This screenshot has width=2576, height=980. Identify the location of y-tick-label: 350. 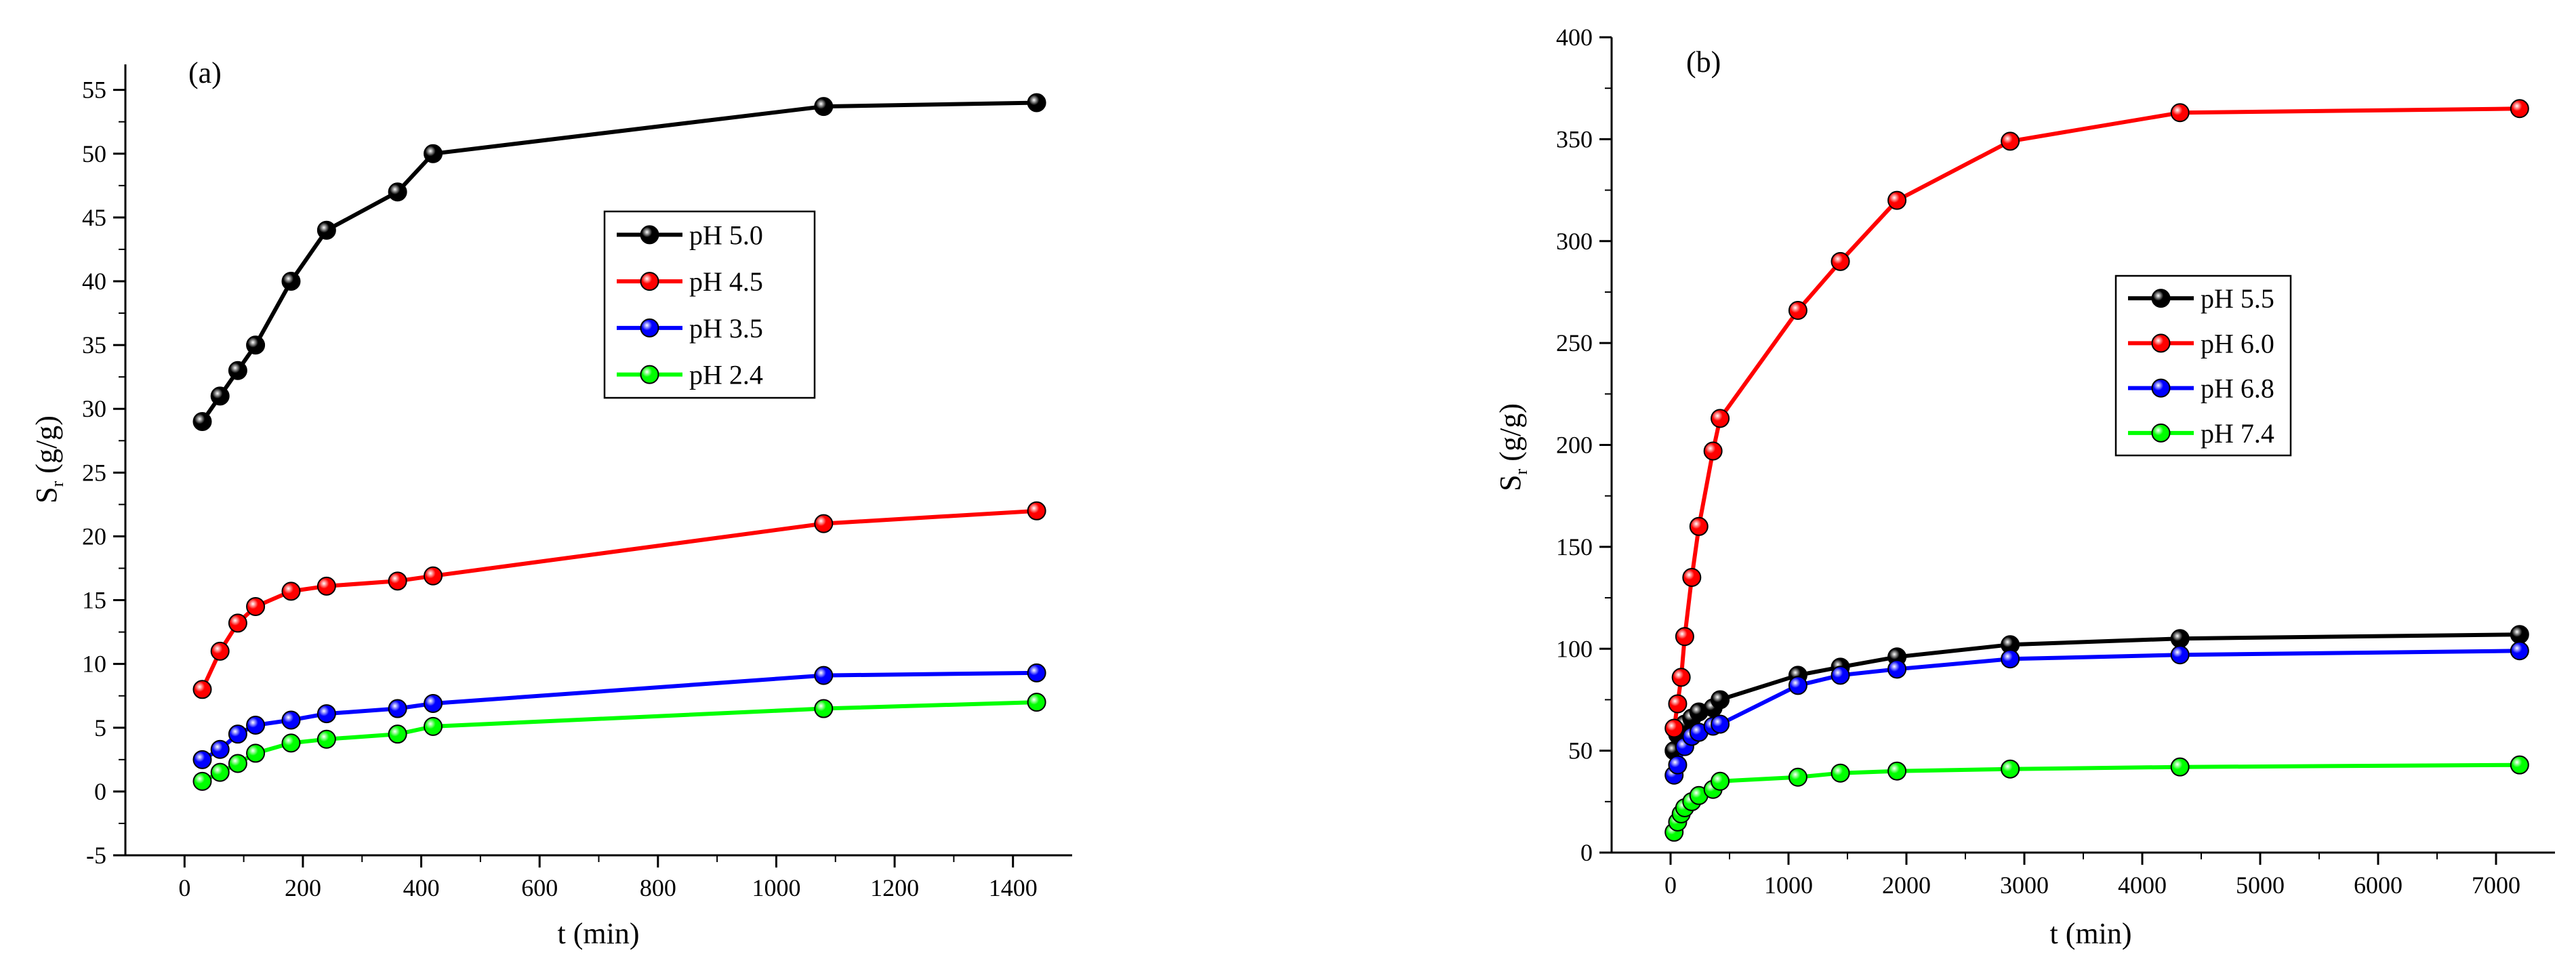
(1574, 138).